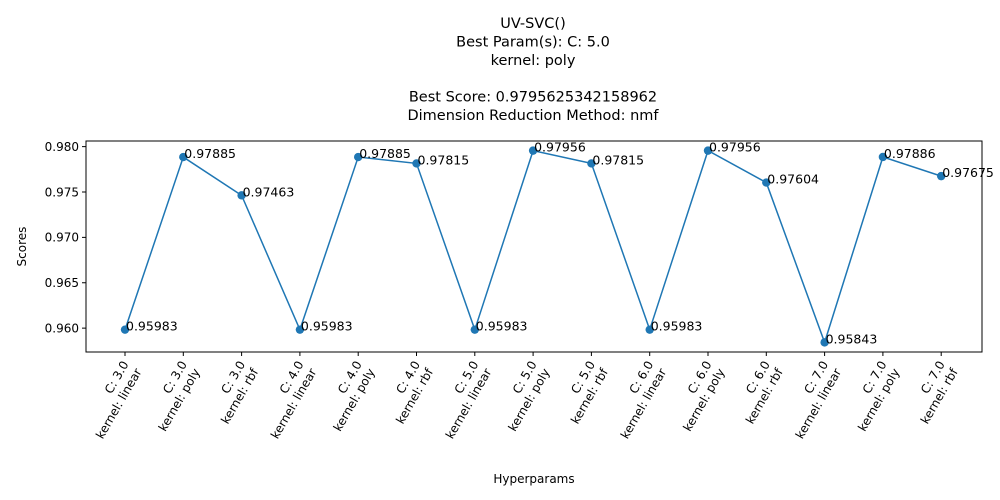 The height and width of the screenshot is (500, 1000). Describe the element at coordinates (269, 191) in the screenshot. I see `data-label: 0.97463` at that location.